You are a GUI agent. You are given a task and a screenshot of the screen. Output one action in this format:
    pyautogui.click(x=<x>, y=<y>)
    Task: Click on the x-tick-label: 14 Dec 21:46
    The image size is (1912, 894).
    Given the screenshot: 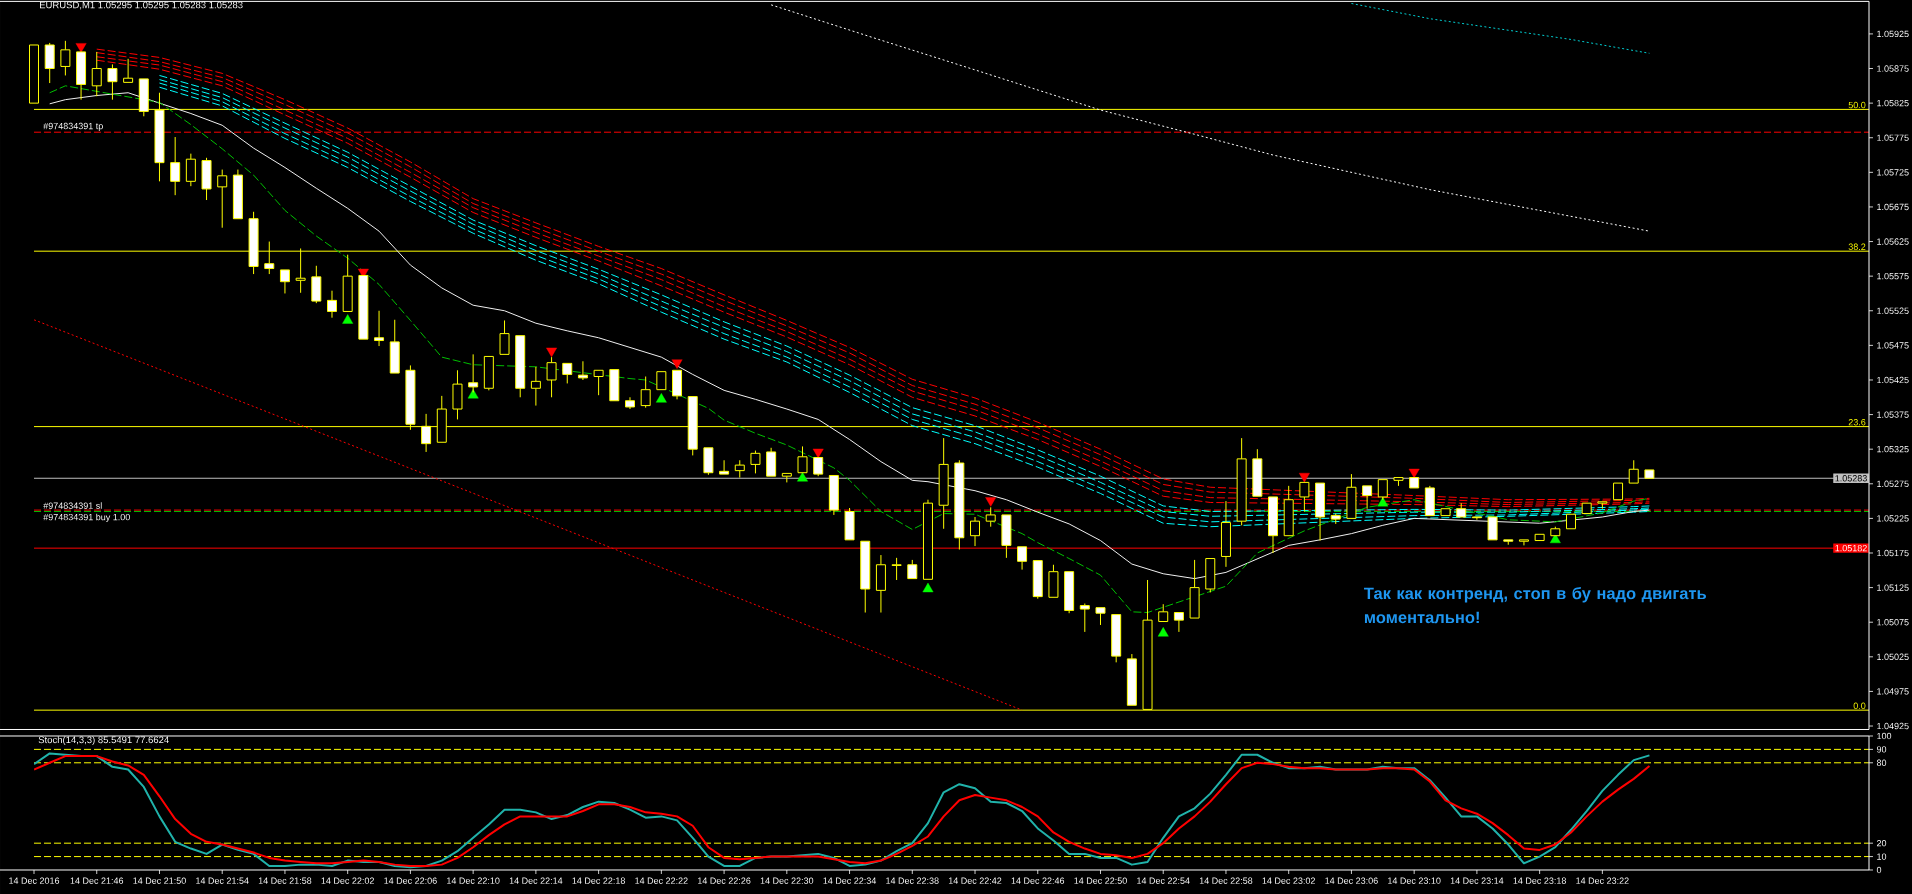 What is the action you would take?
    pyautogui.click(x=97, y=880)
    